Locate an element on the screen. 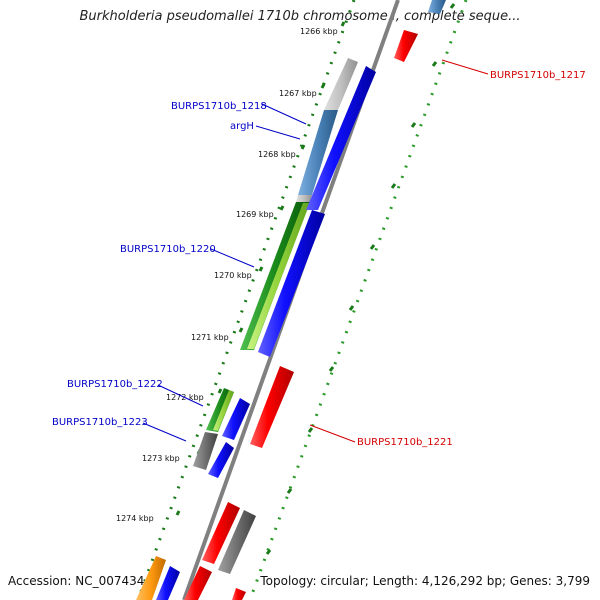  gene-BURPS1710b_1222-overlay is located at coordinates (223, 410).